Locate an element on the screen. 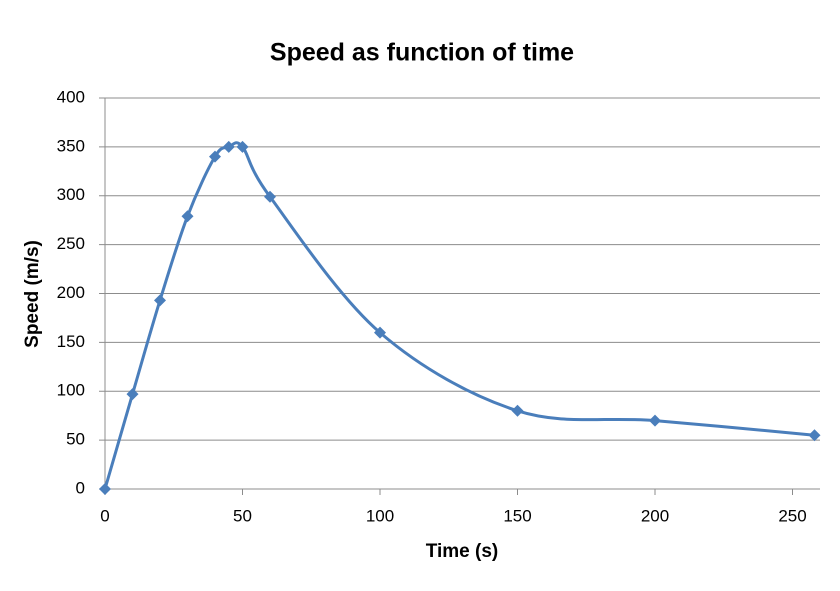  y-tick-label: 350 is located at coordinates (71, 145).